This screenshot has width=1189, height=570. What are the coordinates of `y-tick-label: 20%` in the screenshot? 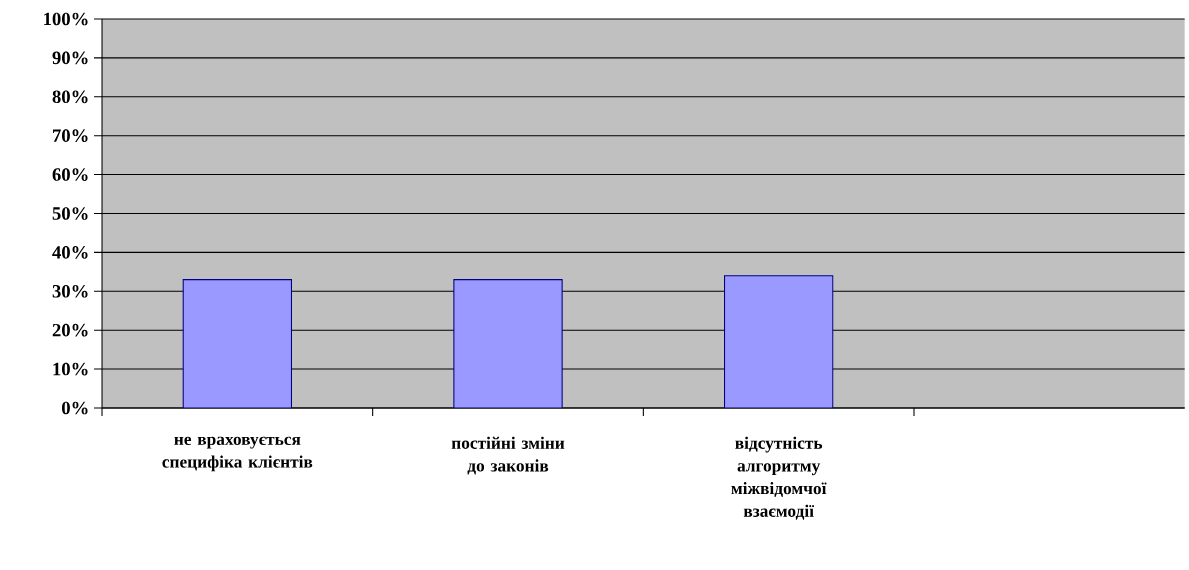 It's located at (70, 330).